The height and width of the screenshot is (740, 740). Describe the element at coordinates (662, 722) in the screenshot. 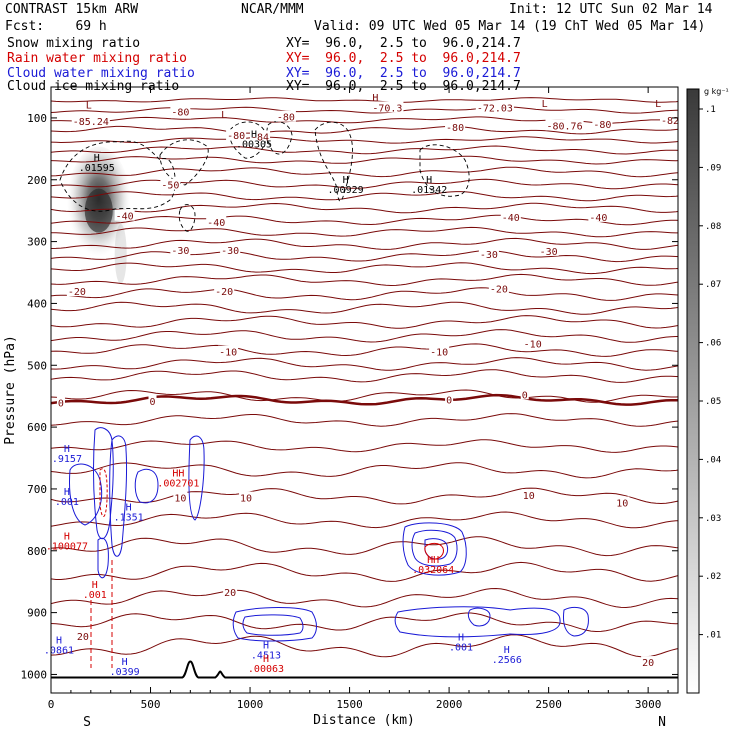

I see `end-endpoint-label: N` at that location.